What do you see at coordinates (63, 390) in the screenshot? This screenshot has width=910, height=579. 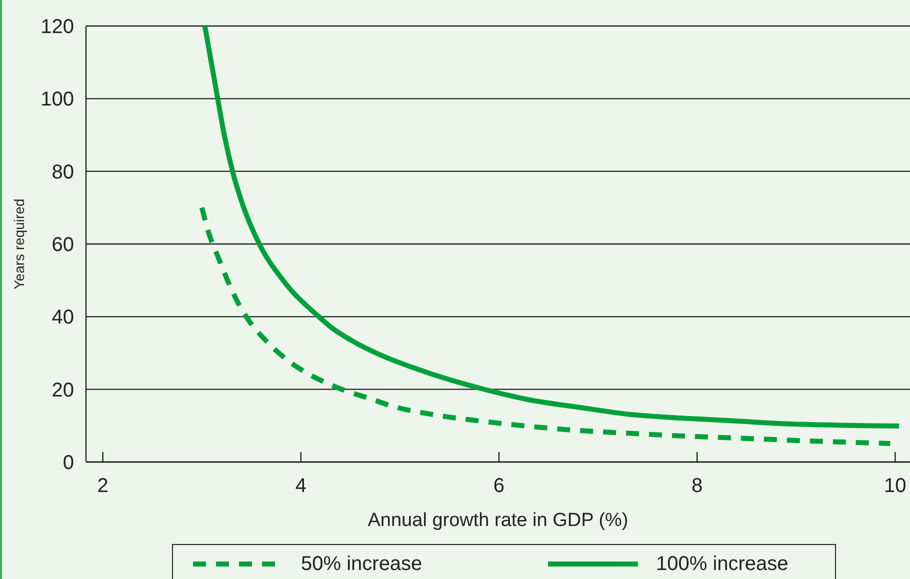 I see `y-tick-label: 20` at bounding box center [63, 390].